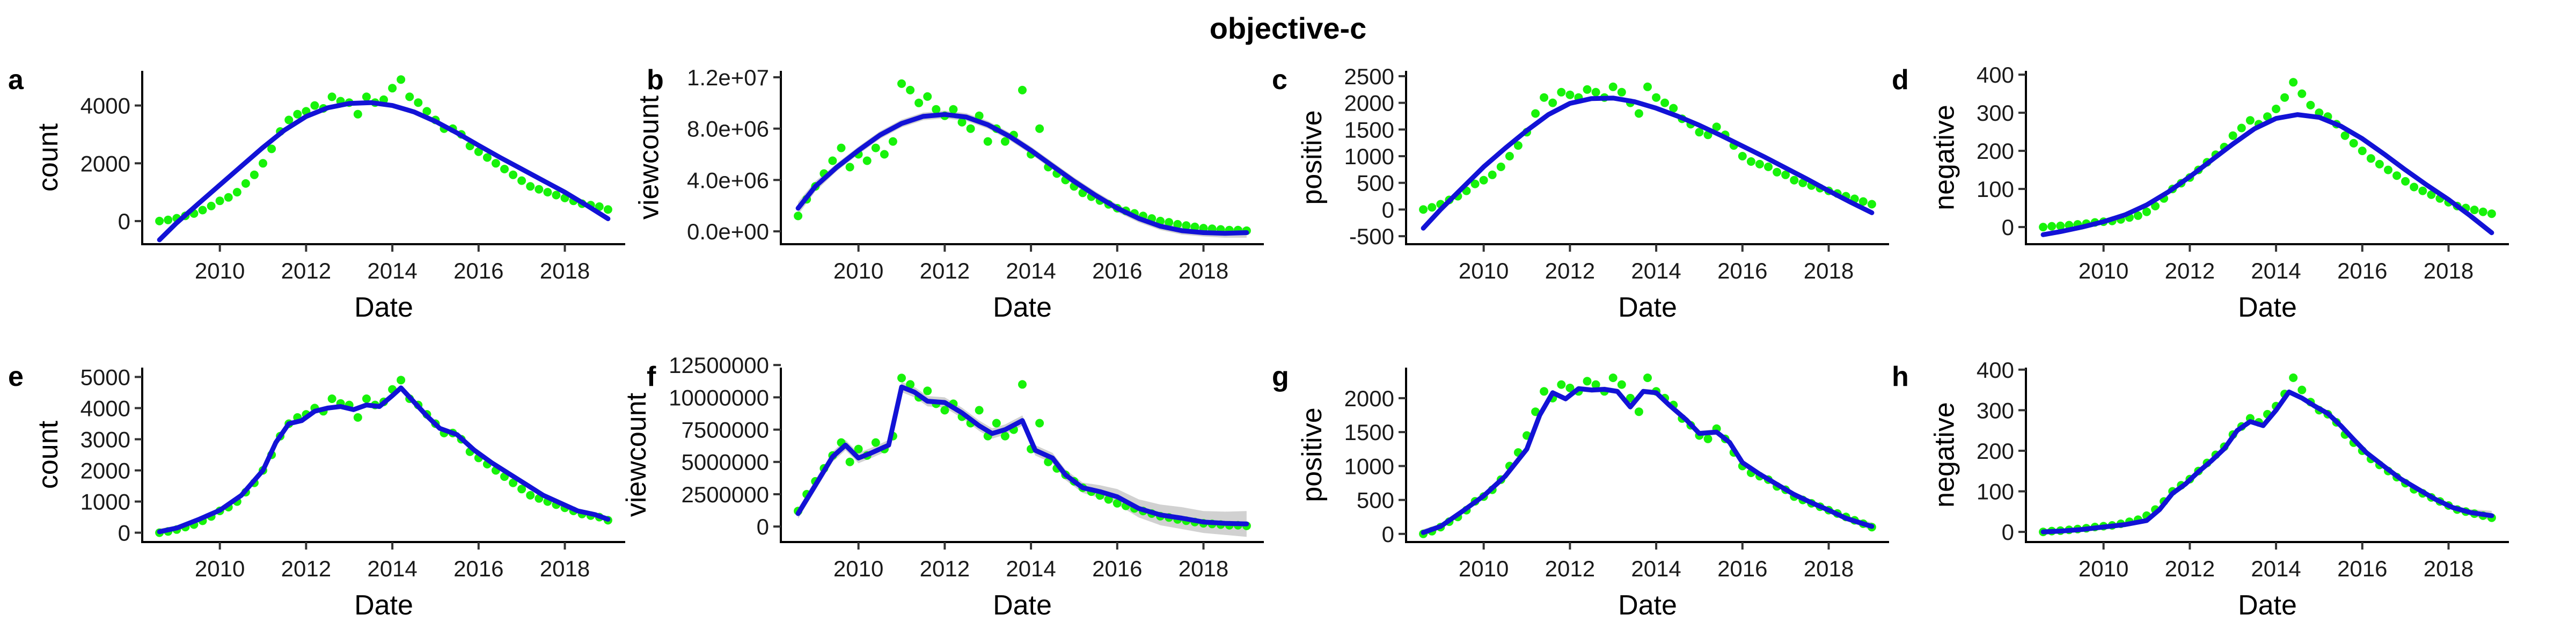 This screenshot has width=2576, height=644. Describe the element at coordinates (1369, 398) in the screenshot. I see `y-tick-label: 2000` at that location.